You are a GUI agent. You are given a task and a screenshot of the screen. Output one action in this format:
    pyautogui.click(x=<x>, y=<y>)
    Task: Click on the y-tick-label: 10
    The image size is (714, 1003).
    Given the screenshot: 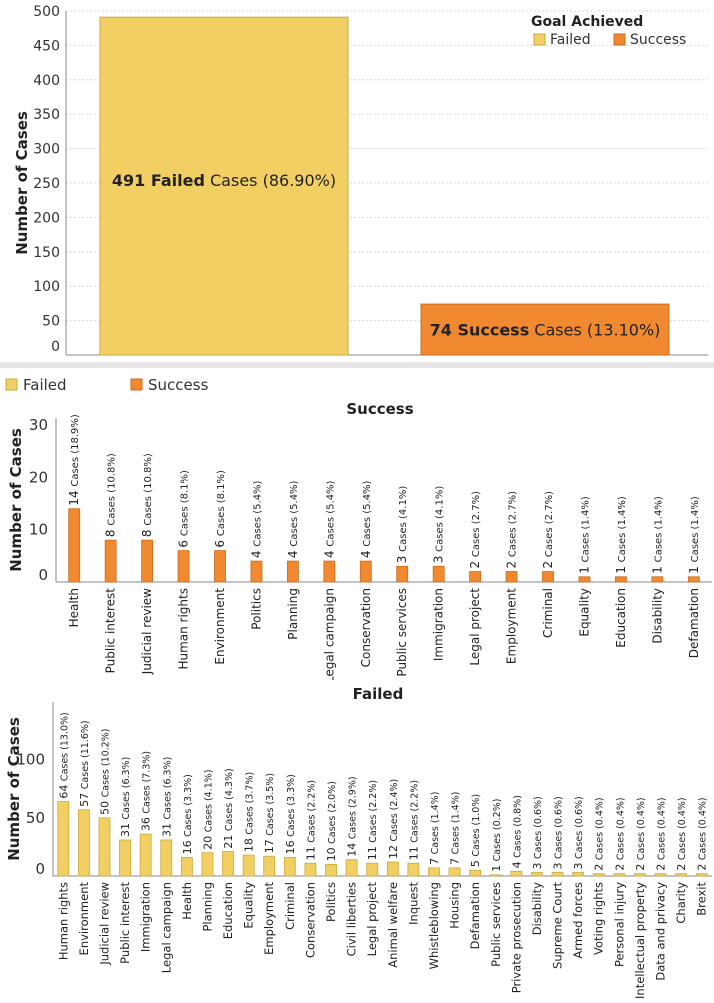 What is the action you would take?
    pyautogui.click(x=38, y=530)
    